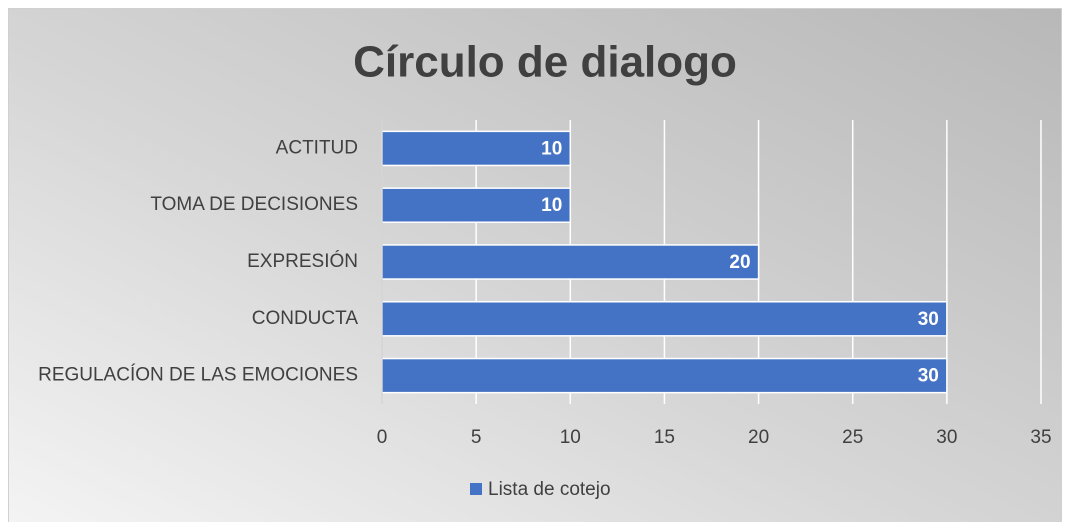 Image resolution: width=1071 pixels, height=522 pixels. What do you see at coordinates (476, 489) in the screenshot?
I see `legend-swatch` at bounding box center [476, 489].